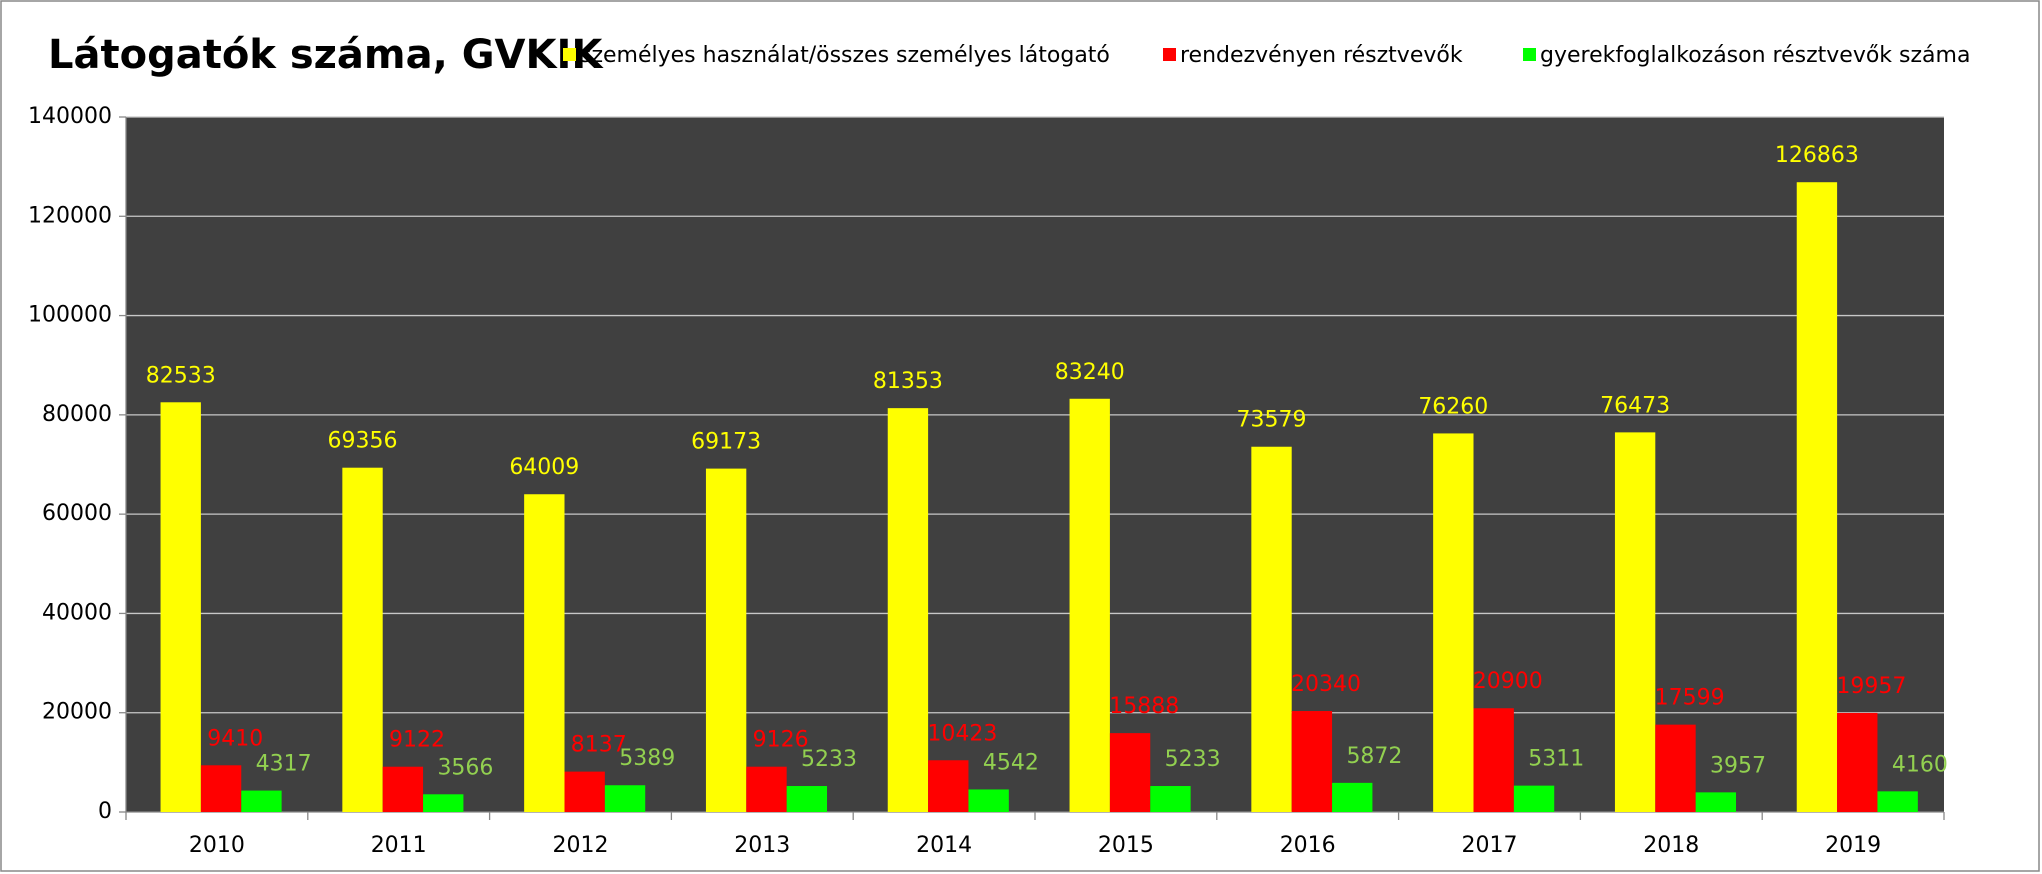 The height and width of the screenshot is (874, 2042). I want to click on x-tick-label: 2016, so click(1308, 845).